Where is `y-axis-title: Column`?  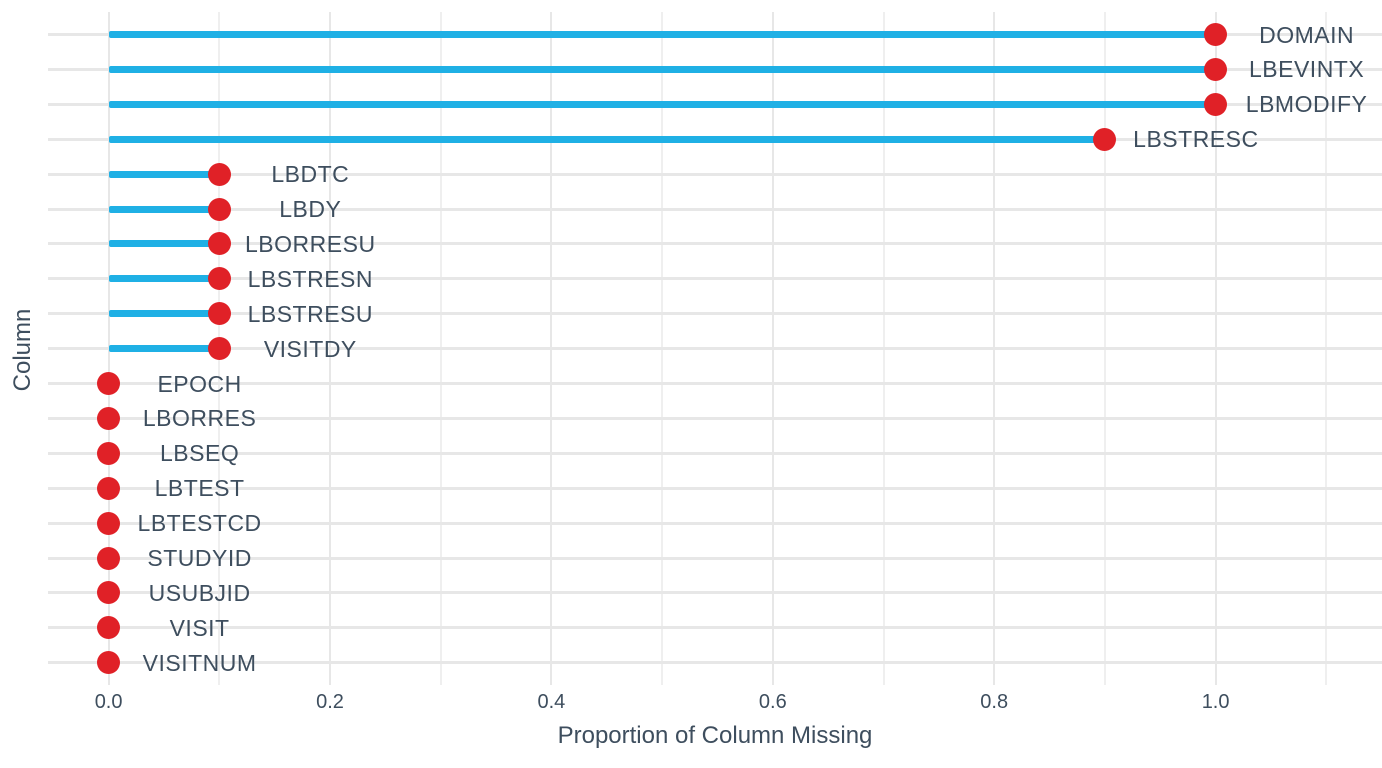
y-axis-title: Column is located at coordinates (22, 350).